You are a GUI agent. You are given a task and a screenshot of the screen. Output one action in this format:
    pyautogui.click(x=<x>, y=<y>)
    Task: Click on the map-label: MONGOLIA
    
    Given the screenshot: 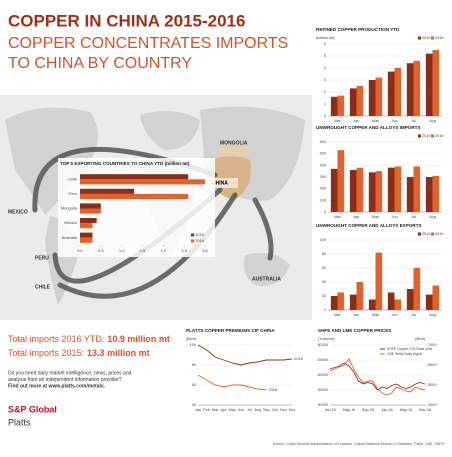 What is the action you would take?
    pyautogui.click(x=234, y=143)
    